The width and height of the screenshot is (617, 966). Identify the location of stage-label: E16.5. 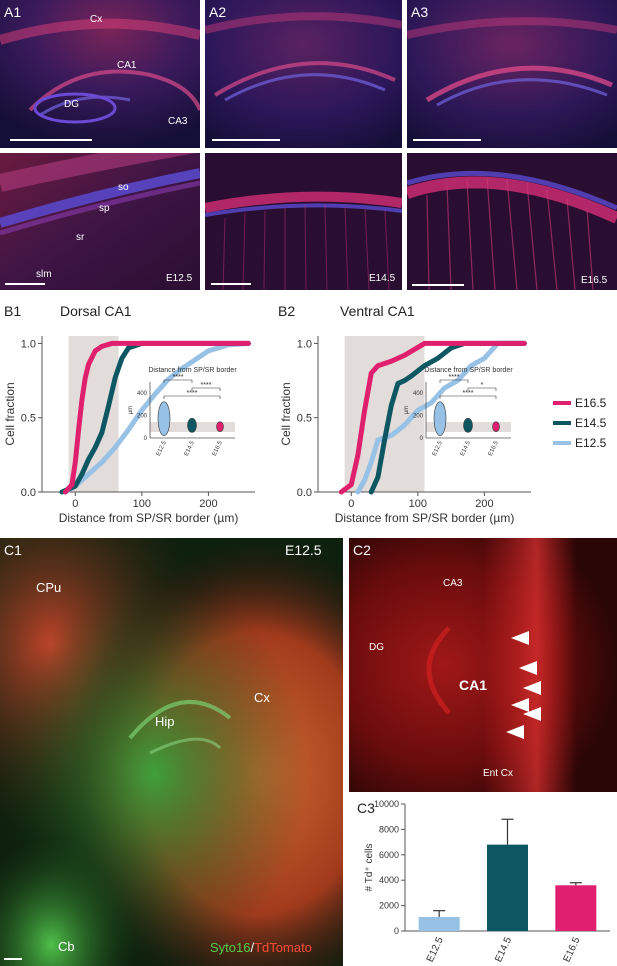
(594, 280).